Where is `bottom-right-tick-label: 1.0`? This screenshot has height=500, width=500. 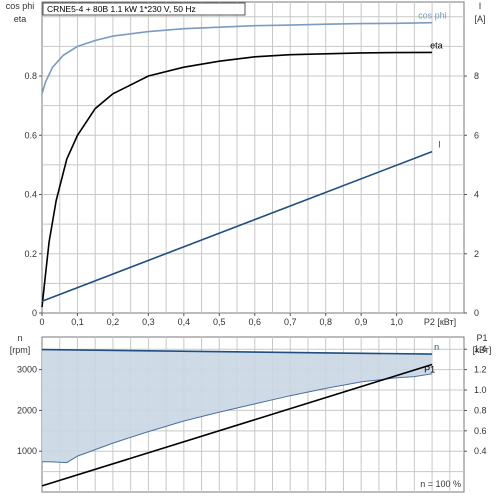 bottom-right-tick-label: 1.0 is located at coordinates (480, 390).